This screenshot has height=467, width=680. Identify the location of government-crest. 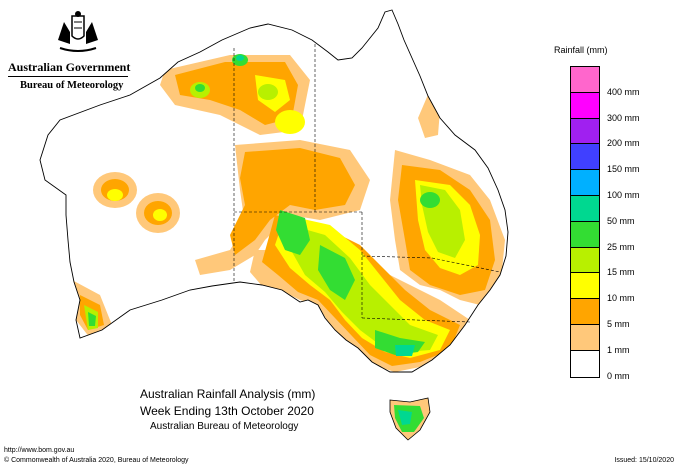
(75, 35).